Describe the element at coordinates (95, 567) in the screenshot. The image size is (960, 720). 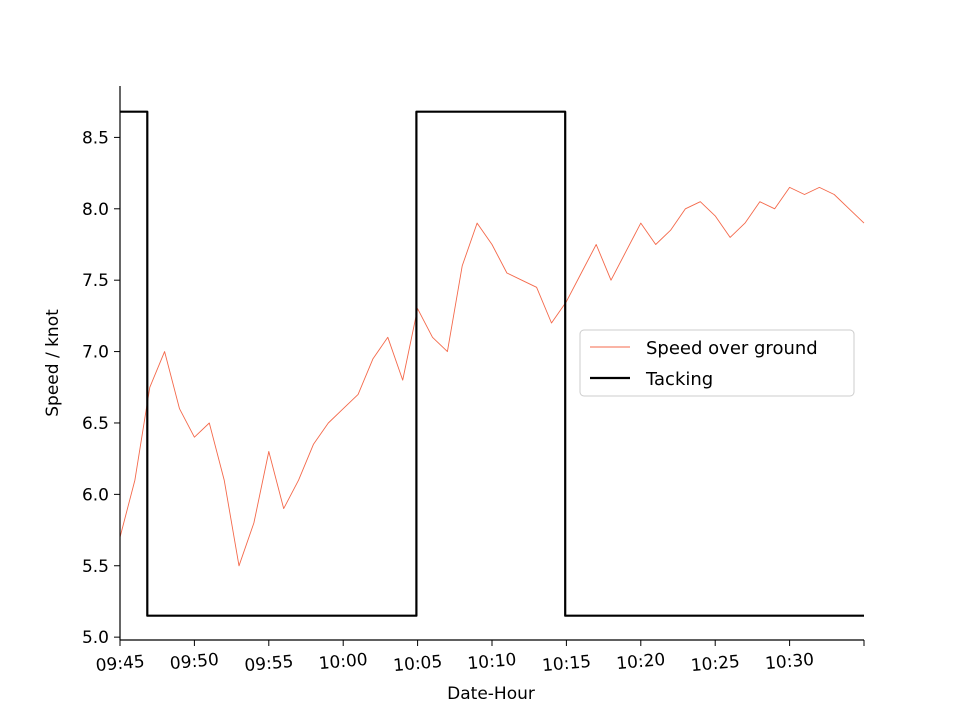
I see `y-tick-label: 5.5` at that location.